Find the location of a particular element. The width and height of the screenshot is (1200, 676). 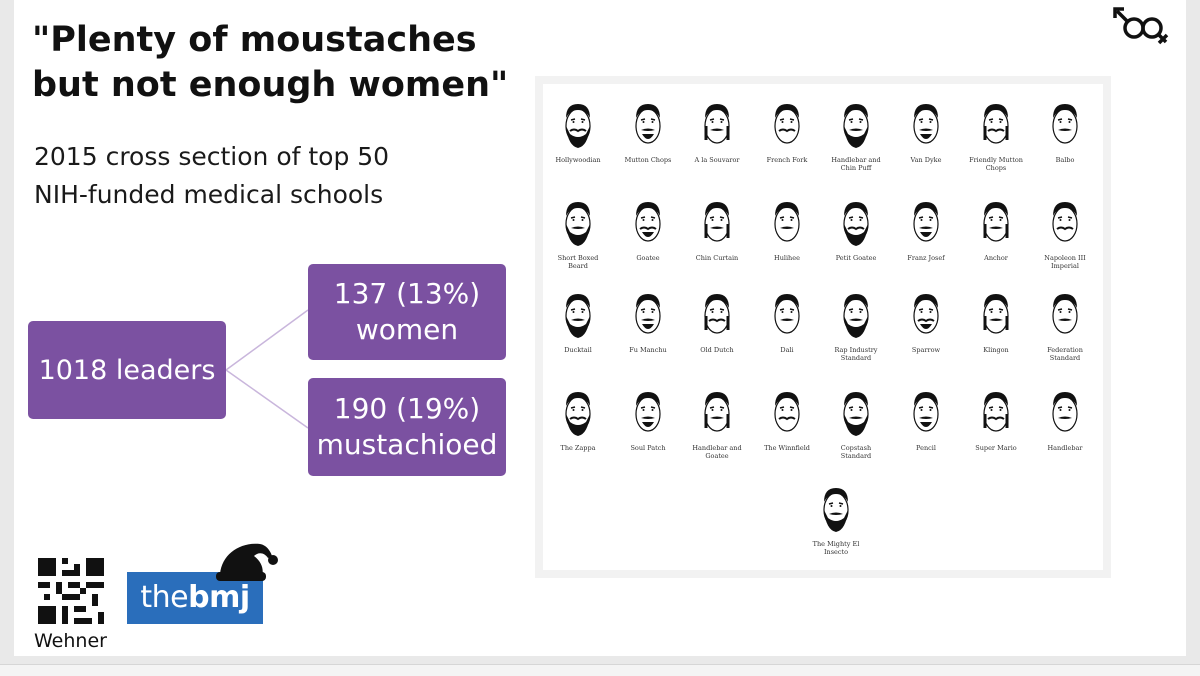

moustache-style-item: Petit Goatee is located at coordinates (856, 228).